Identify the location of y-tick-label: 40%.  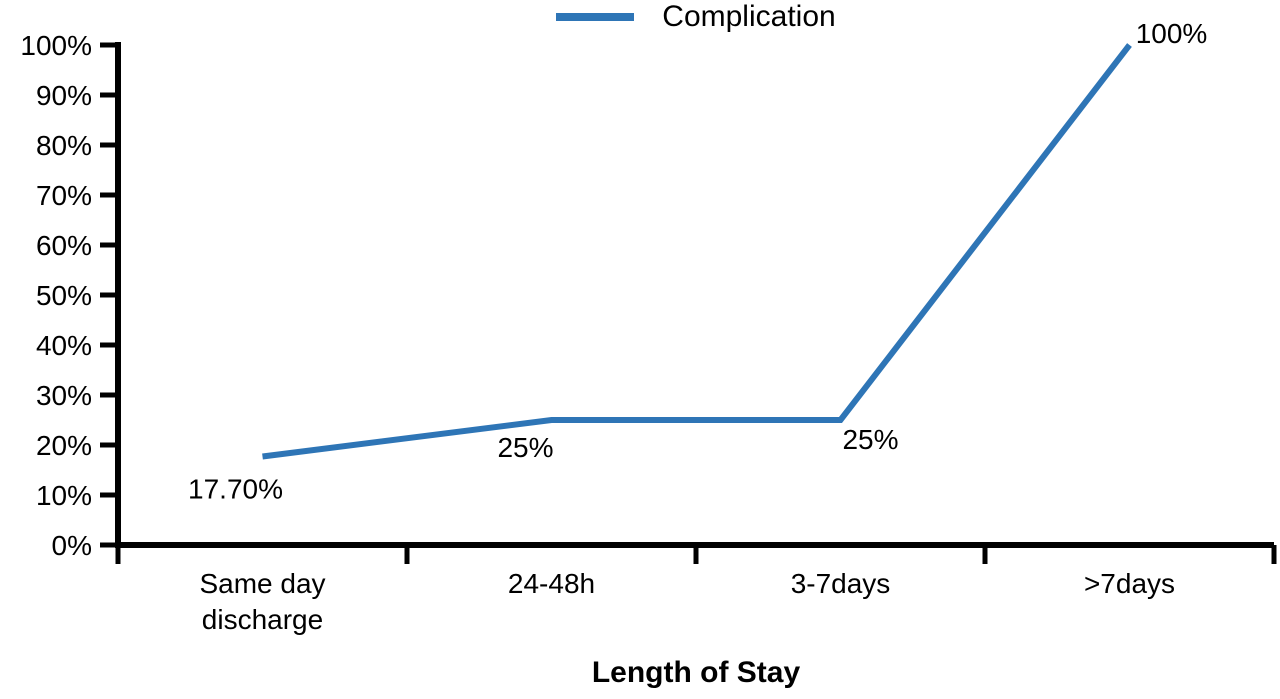
(64, 345).